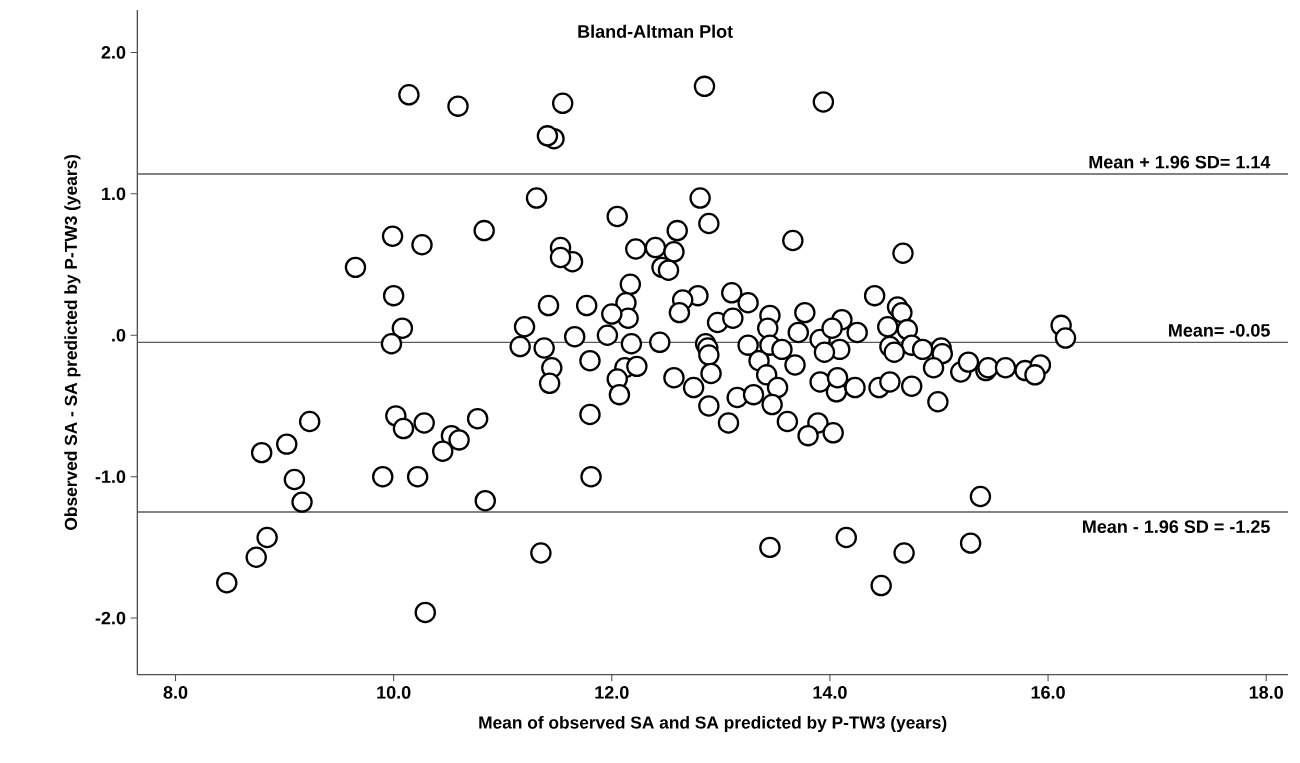  I want to click on x-tick-label: 14.0, so click(830, 692).